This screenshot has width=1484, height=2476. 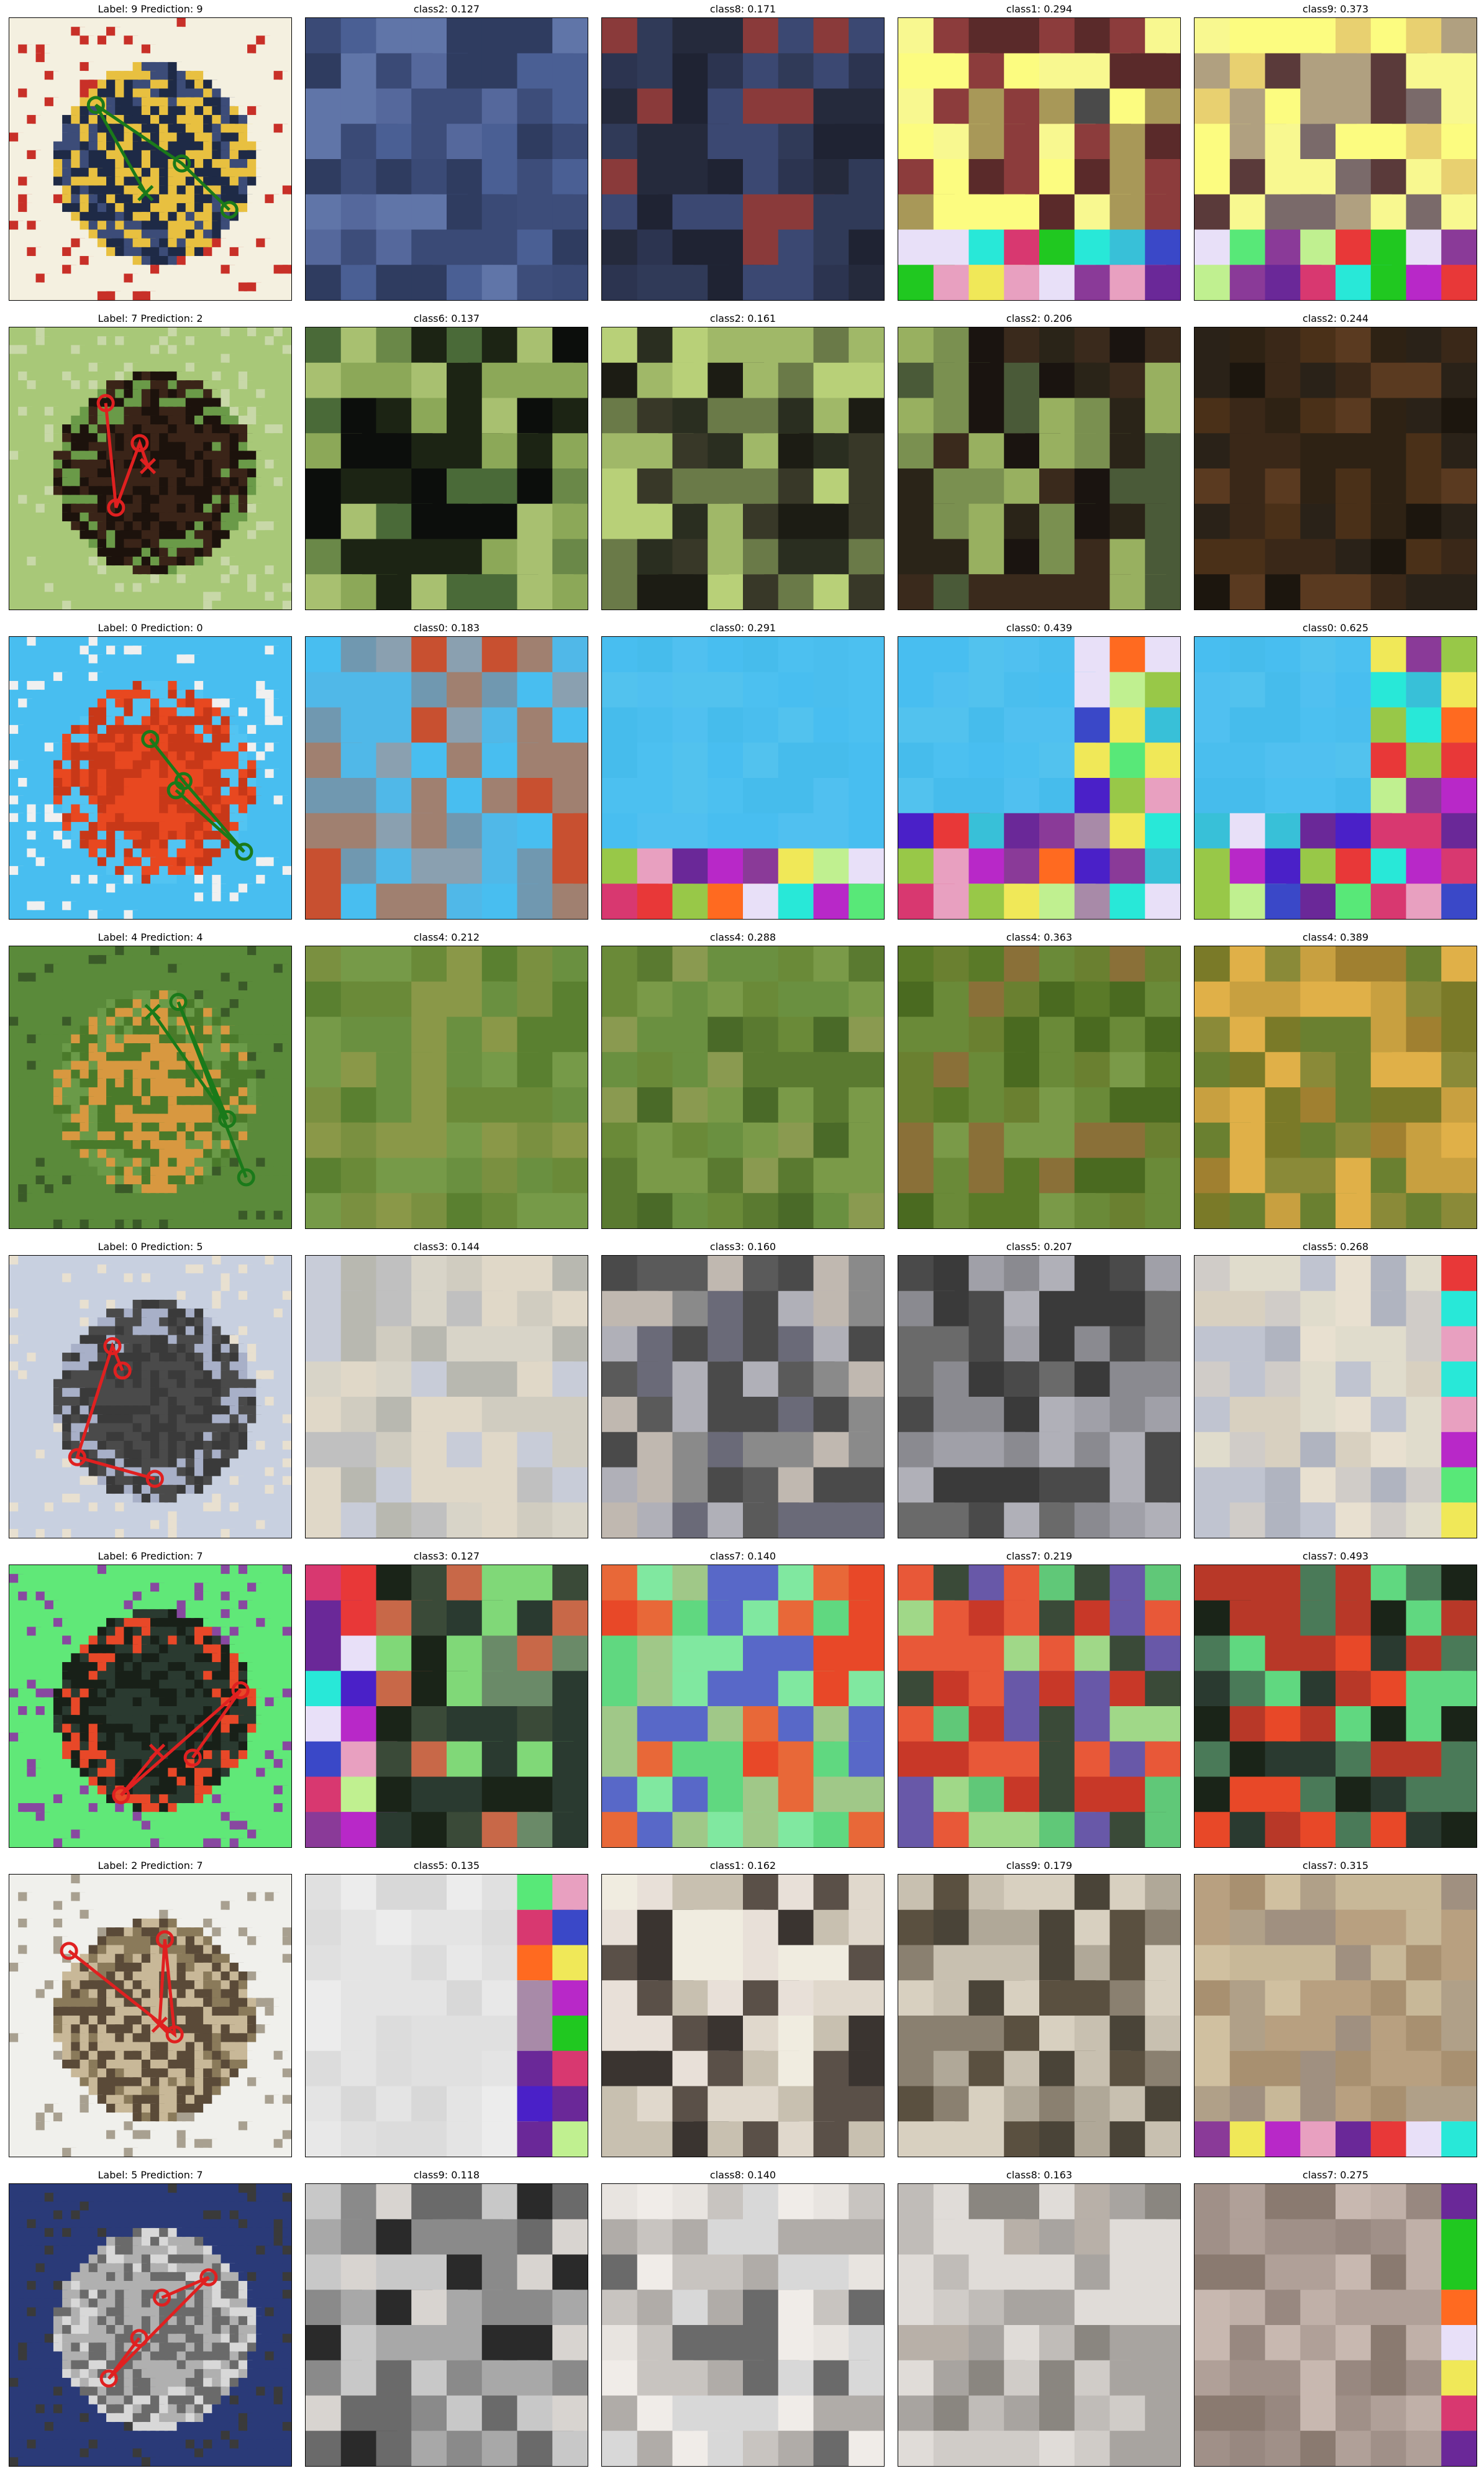 What do you see at coordinates (743, 1556) in the screenshot?
I see `panel-title: class7: 0.140` at bounding box center [743, 1556].